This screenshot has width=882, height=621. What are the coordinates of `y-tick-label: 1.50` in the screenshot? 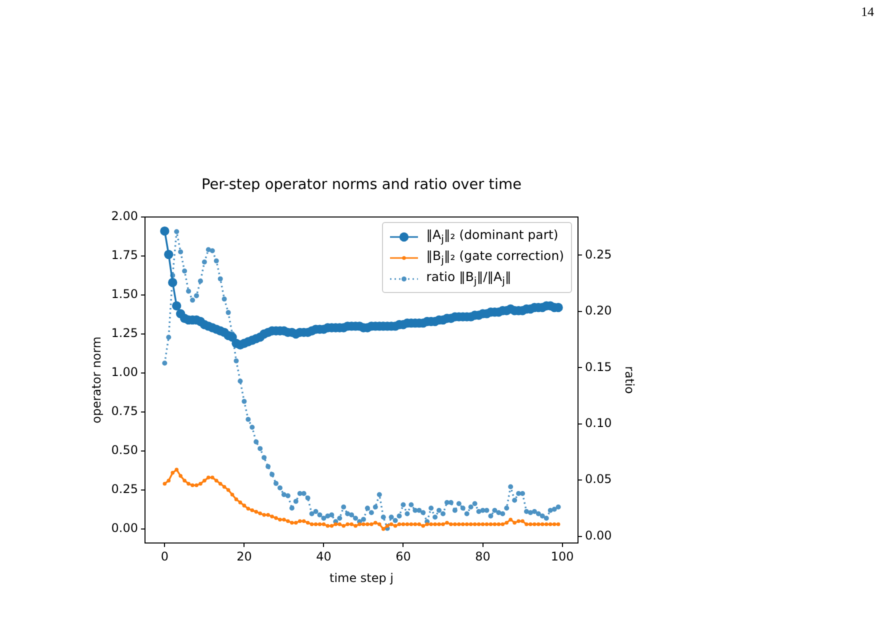 It's located at (124, 294).